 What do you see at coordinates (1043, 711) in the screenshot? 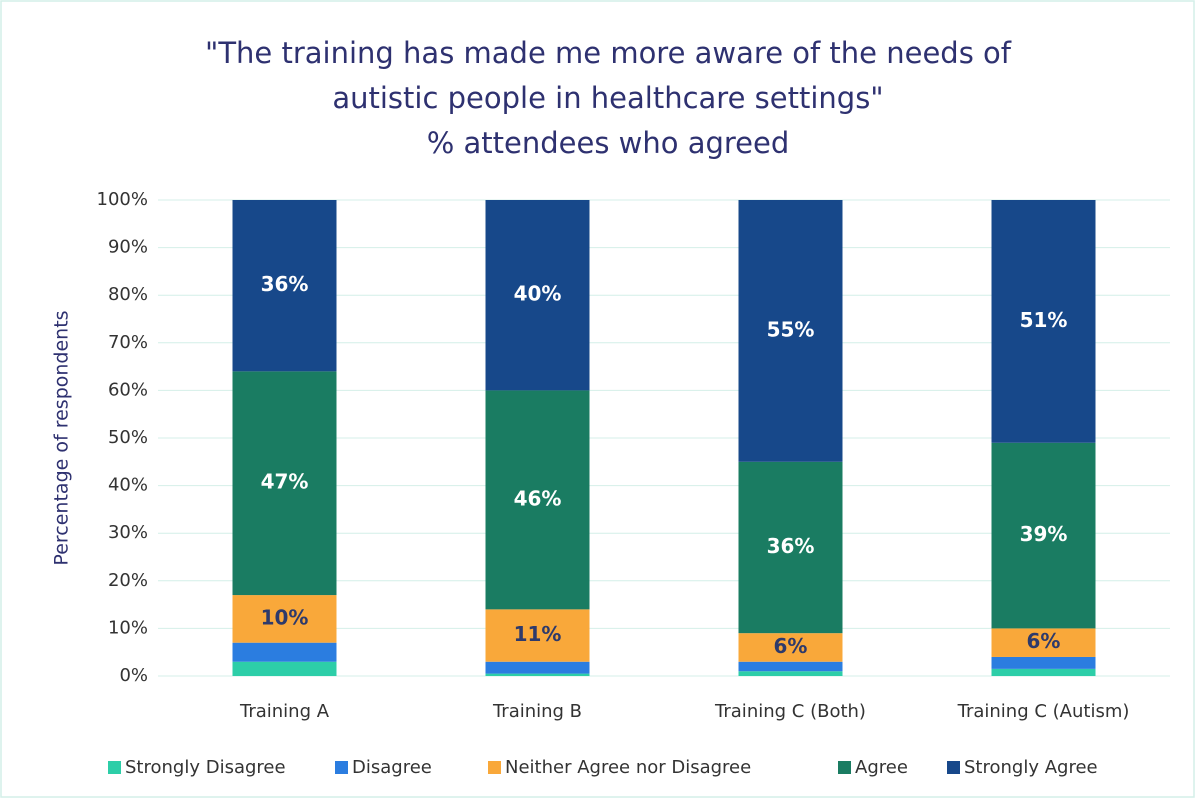
I see `x-tick-label: Training C (Autism)` at bounding box center [1043, 711].